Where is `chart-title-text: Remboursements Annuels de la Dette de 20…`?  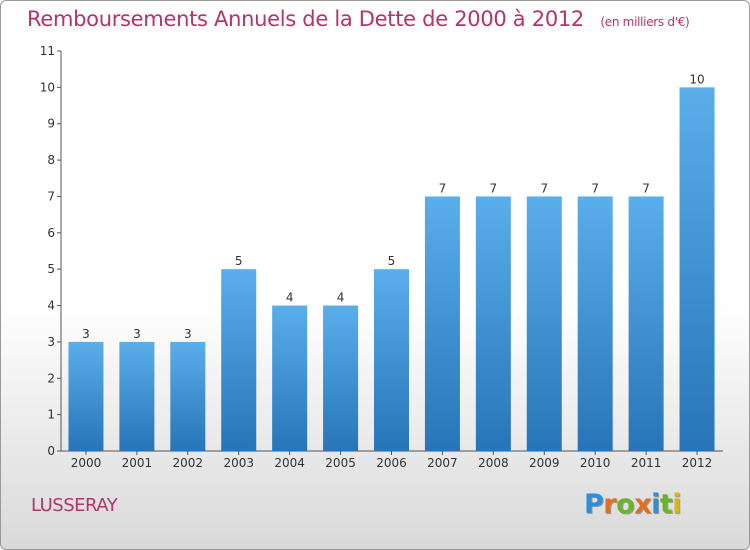
chart-title-text: Remboursements Annuels de la Dette de 20… is located at coordinates (305, 19).